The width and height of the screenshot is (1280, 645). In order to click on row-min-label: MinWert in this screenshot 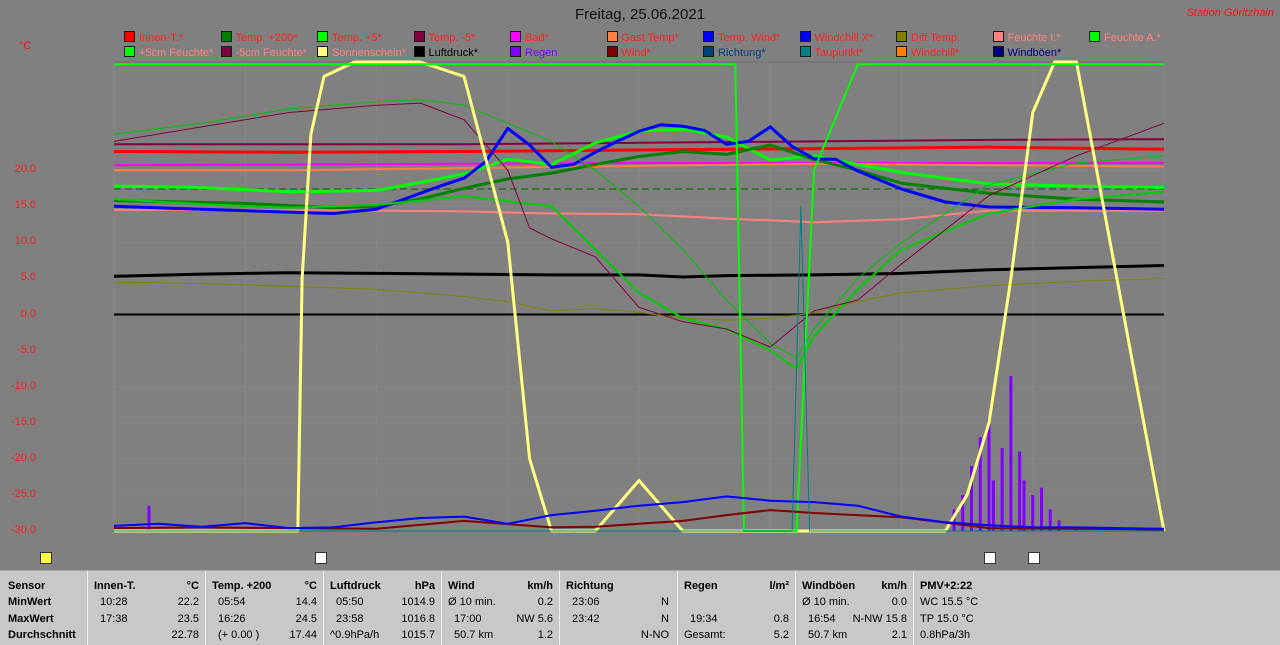, I will do `click(30, 602)`.